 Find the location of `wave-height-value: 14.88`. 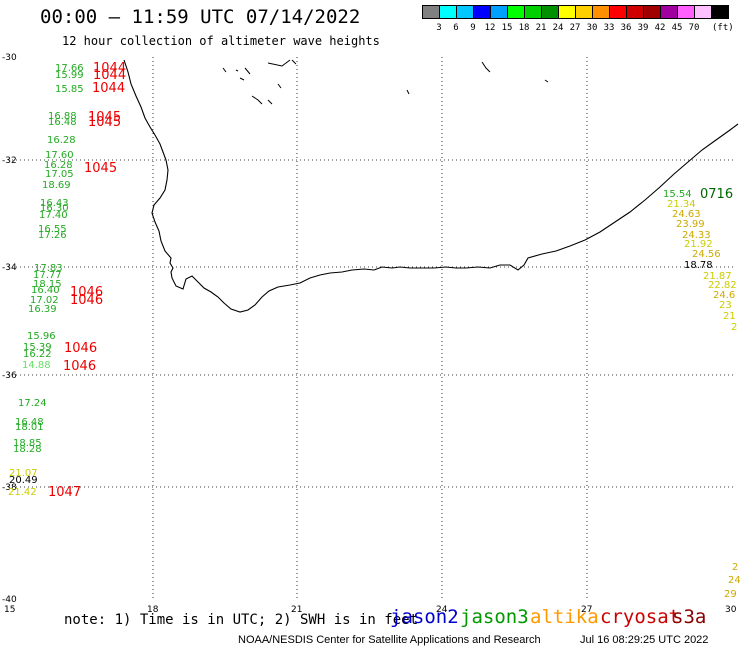

wave-height-value: 14.88 is located at coordinates (36, 365).